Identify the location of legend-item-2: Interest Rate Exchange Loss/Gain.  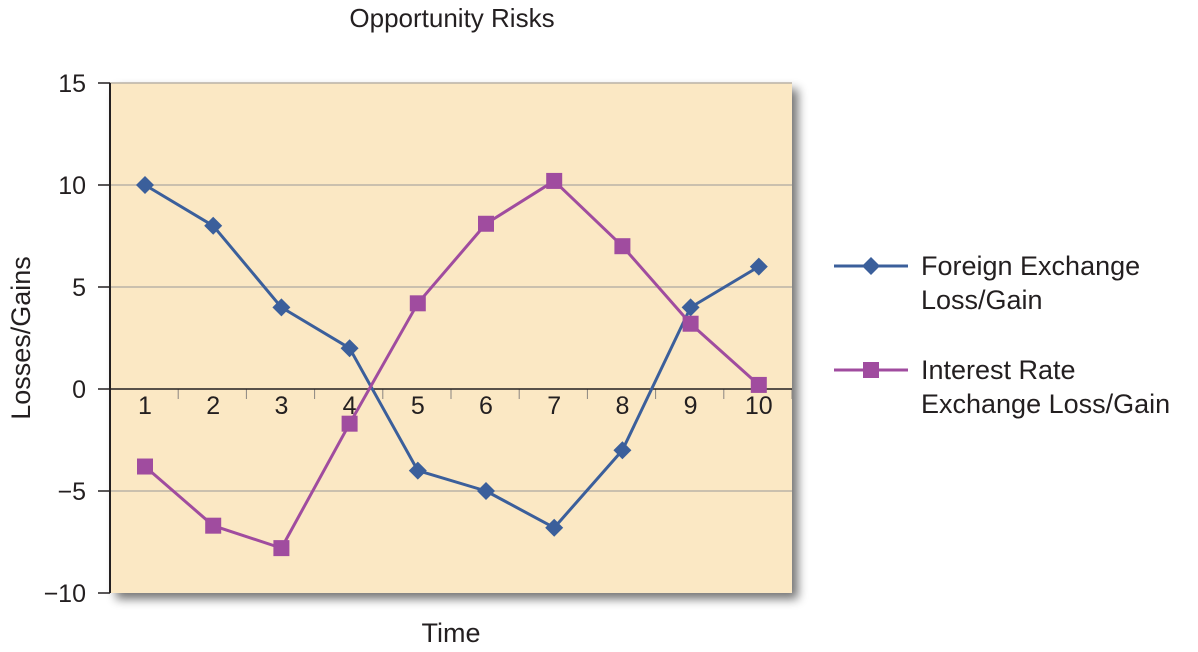
(1002, 387).